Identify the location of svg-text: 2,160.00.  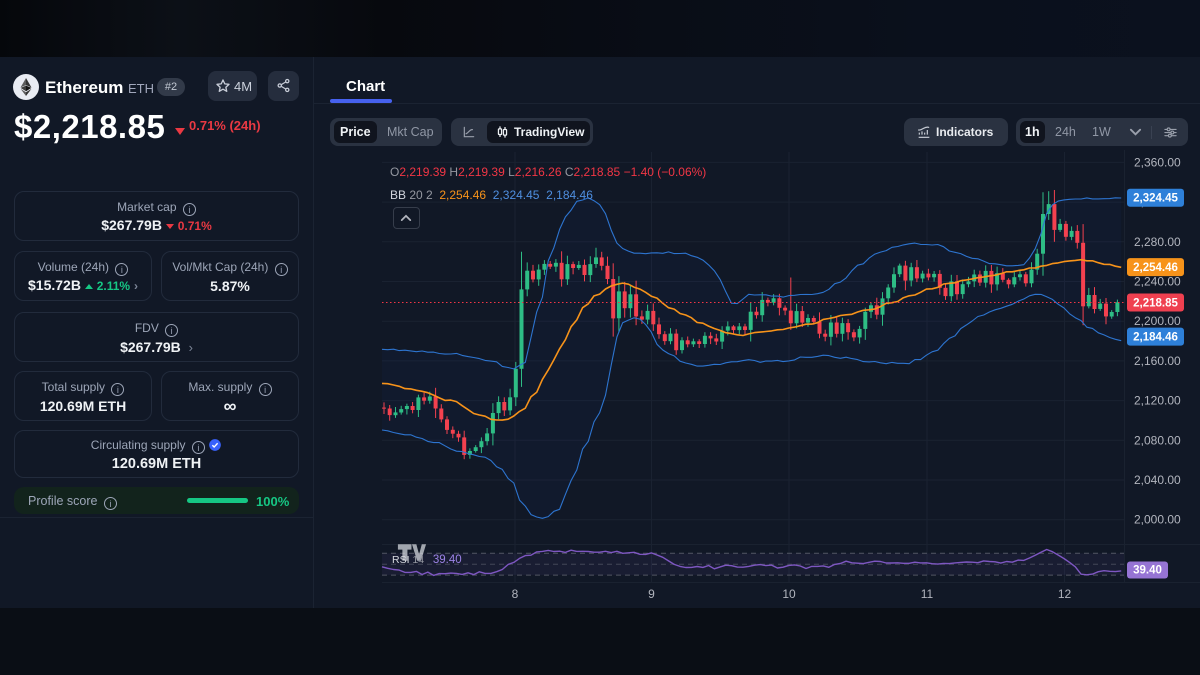
(1157, 361).